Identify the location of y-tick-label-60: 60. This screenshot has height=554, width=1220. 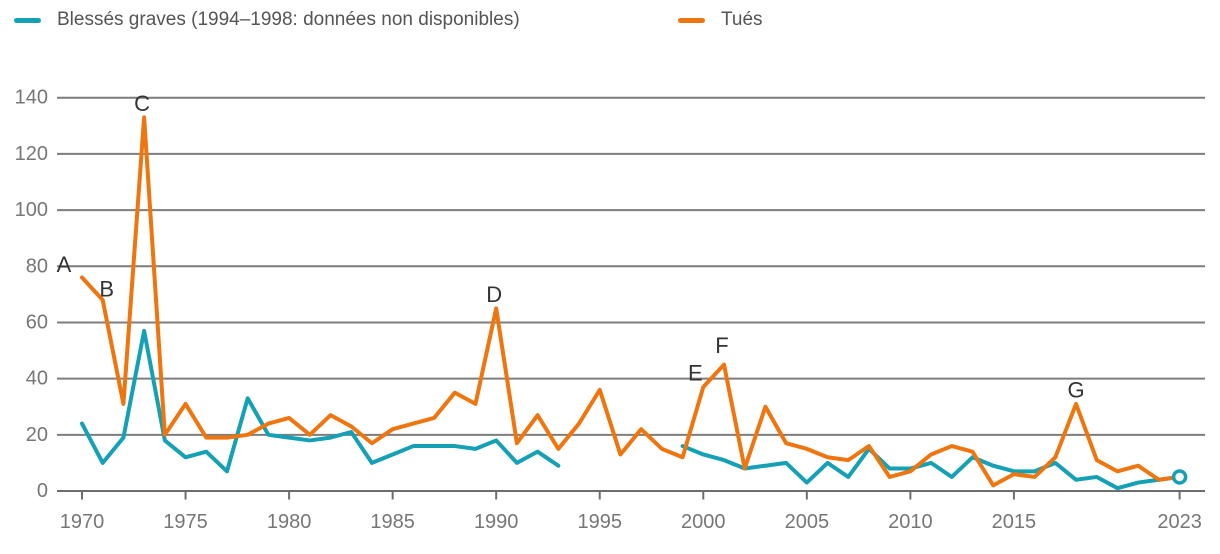
(37, 322).